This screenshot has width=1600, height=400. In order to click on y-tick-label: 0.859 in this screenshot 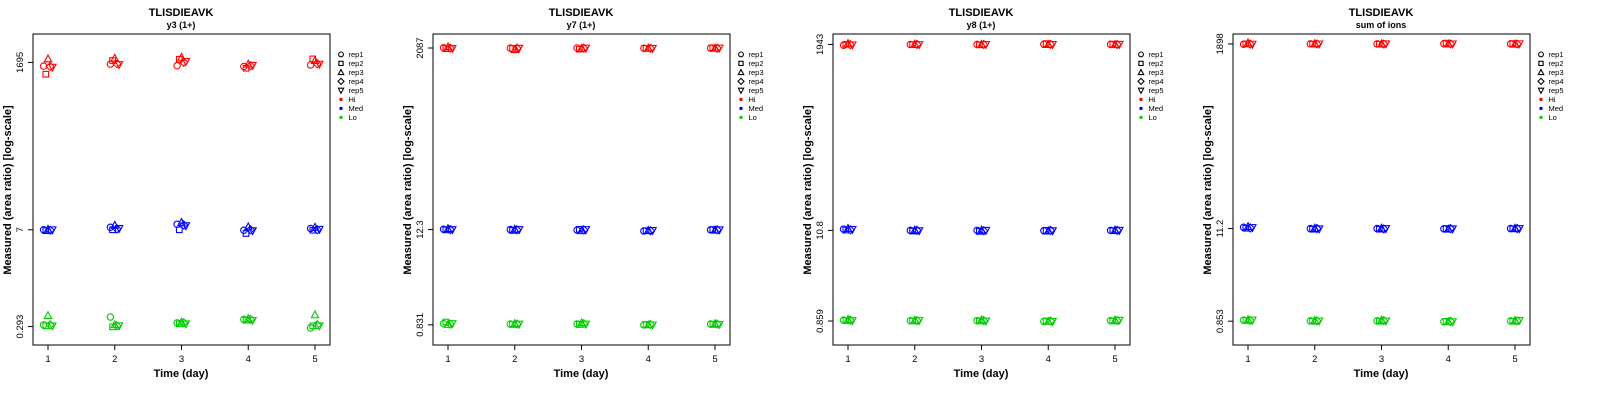, I will do `click(820, 321)`.